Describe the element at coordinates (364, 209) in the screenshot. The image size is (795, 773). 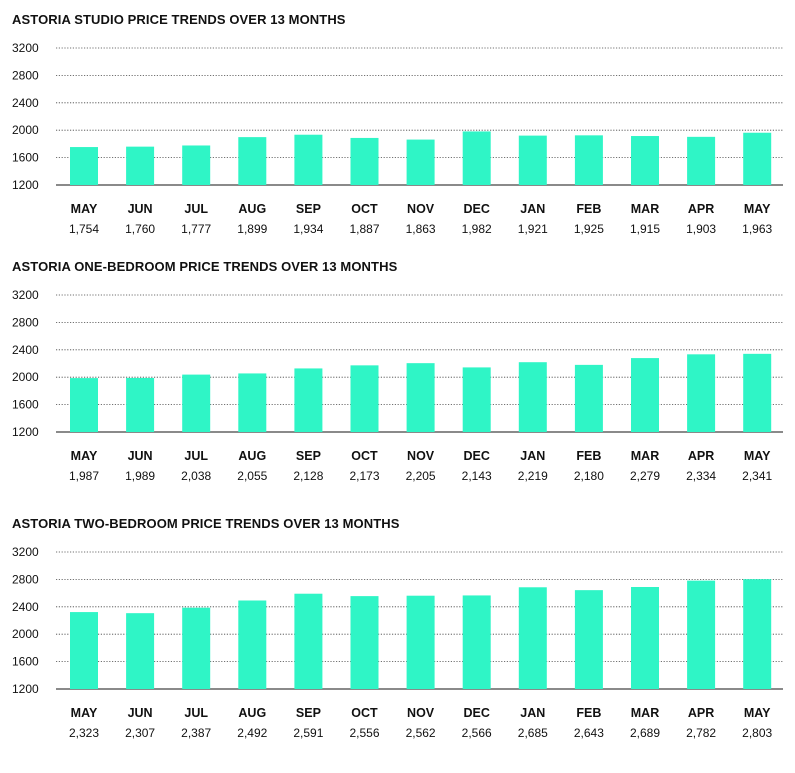
I see `x-tick-label: OCT` at that location.